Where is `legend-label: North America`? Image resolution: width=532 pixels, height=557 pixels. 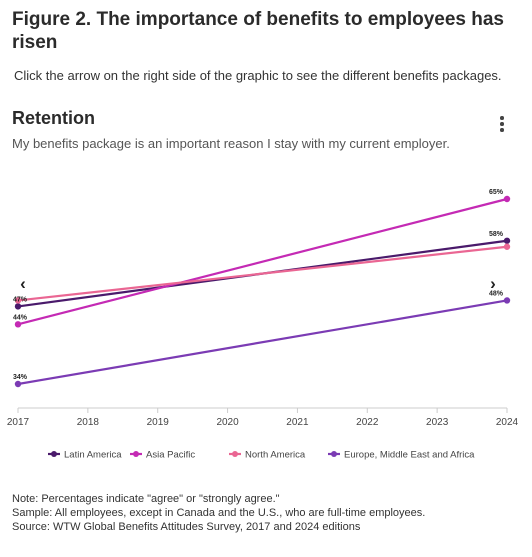
legend-label: North America is located at coordinates (275, 455).